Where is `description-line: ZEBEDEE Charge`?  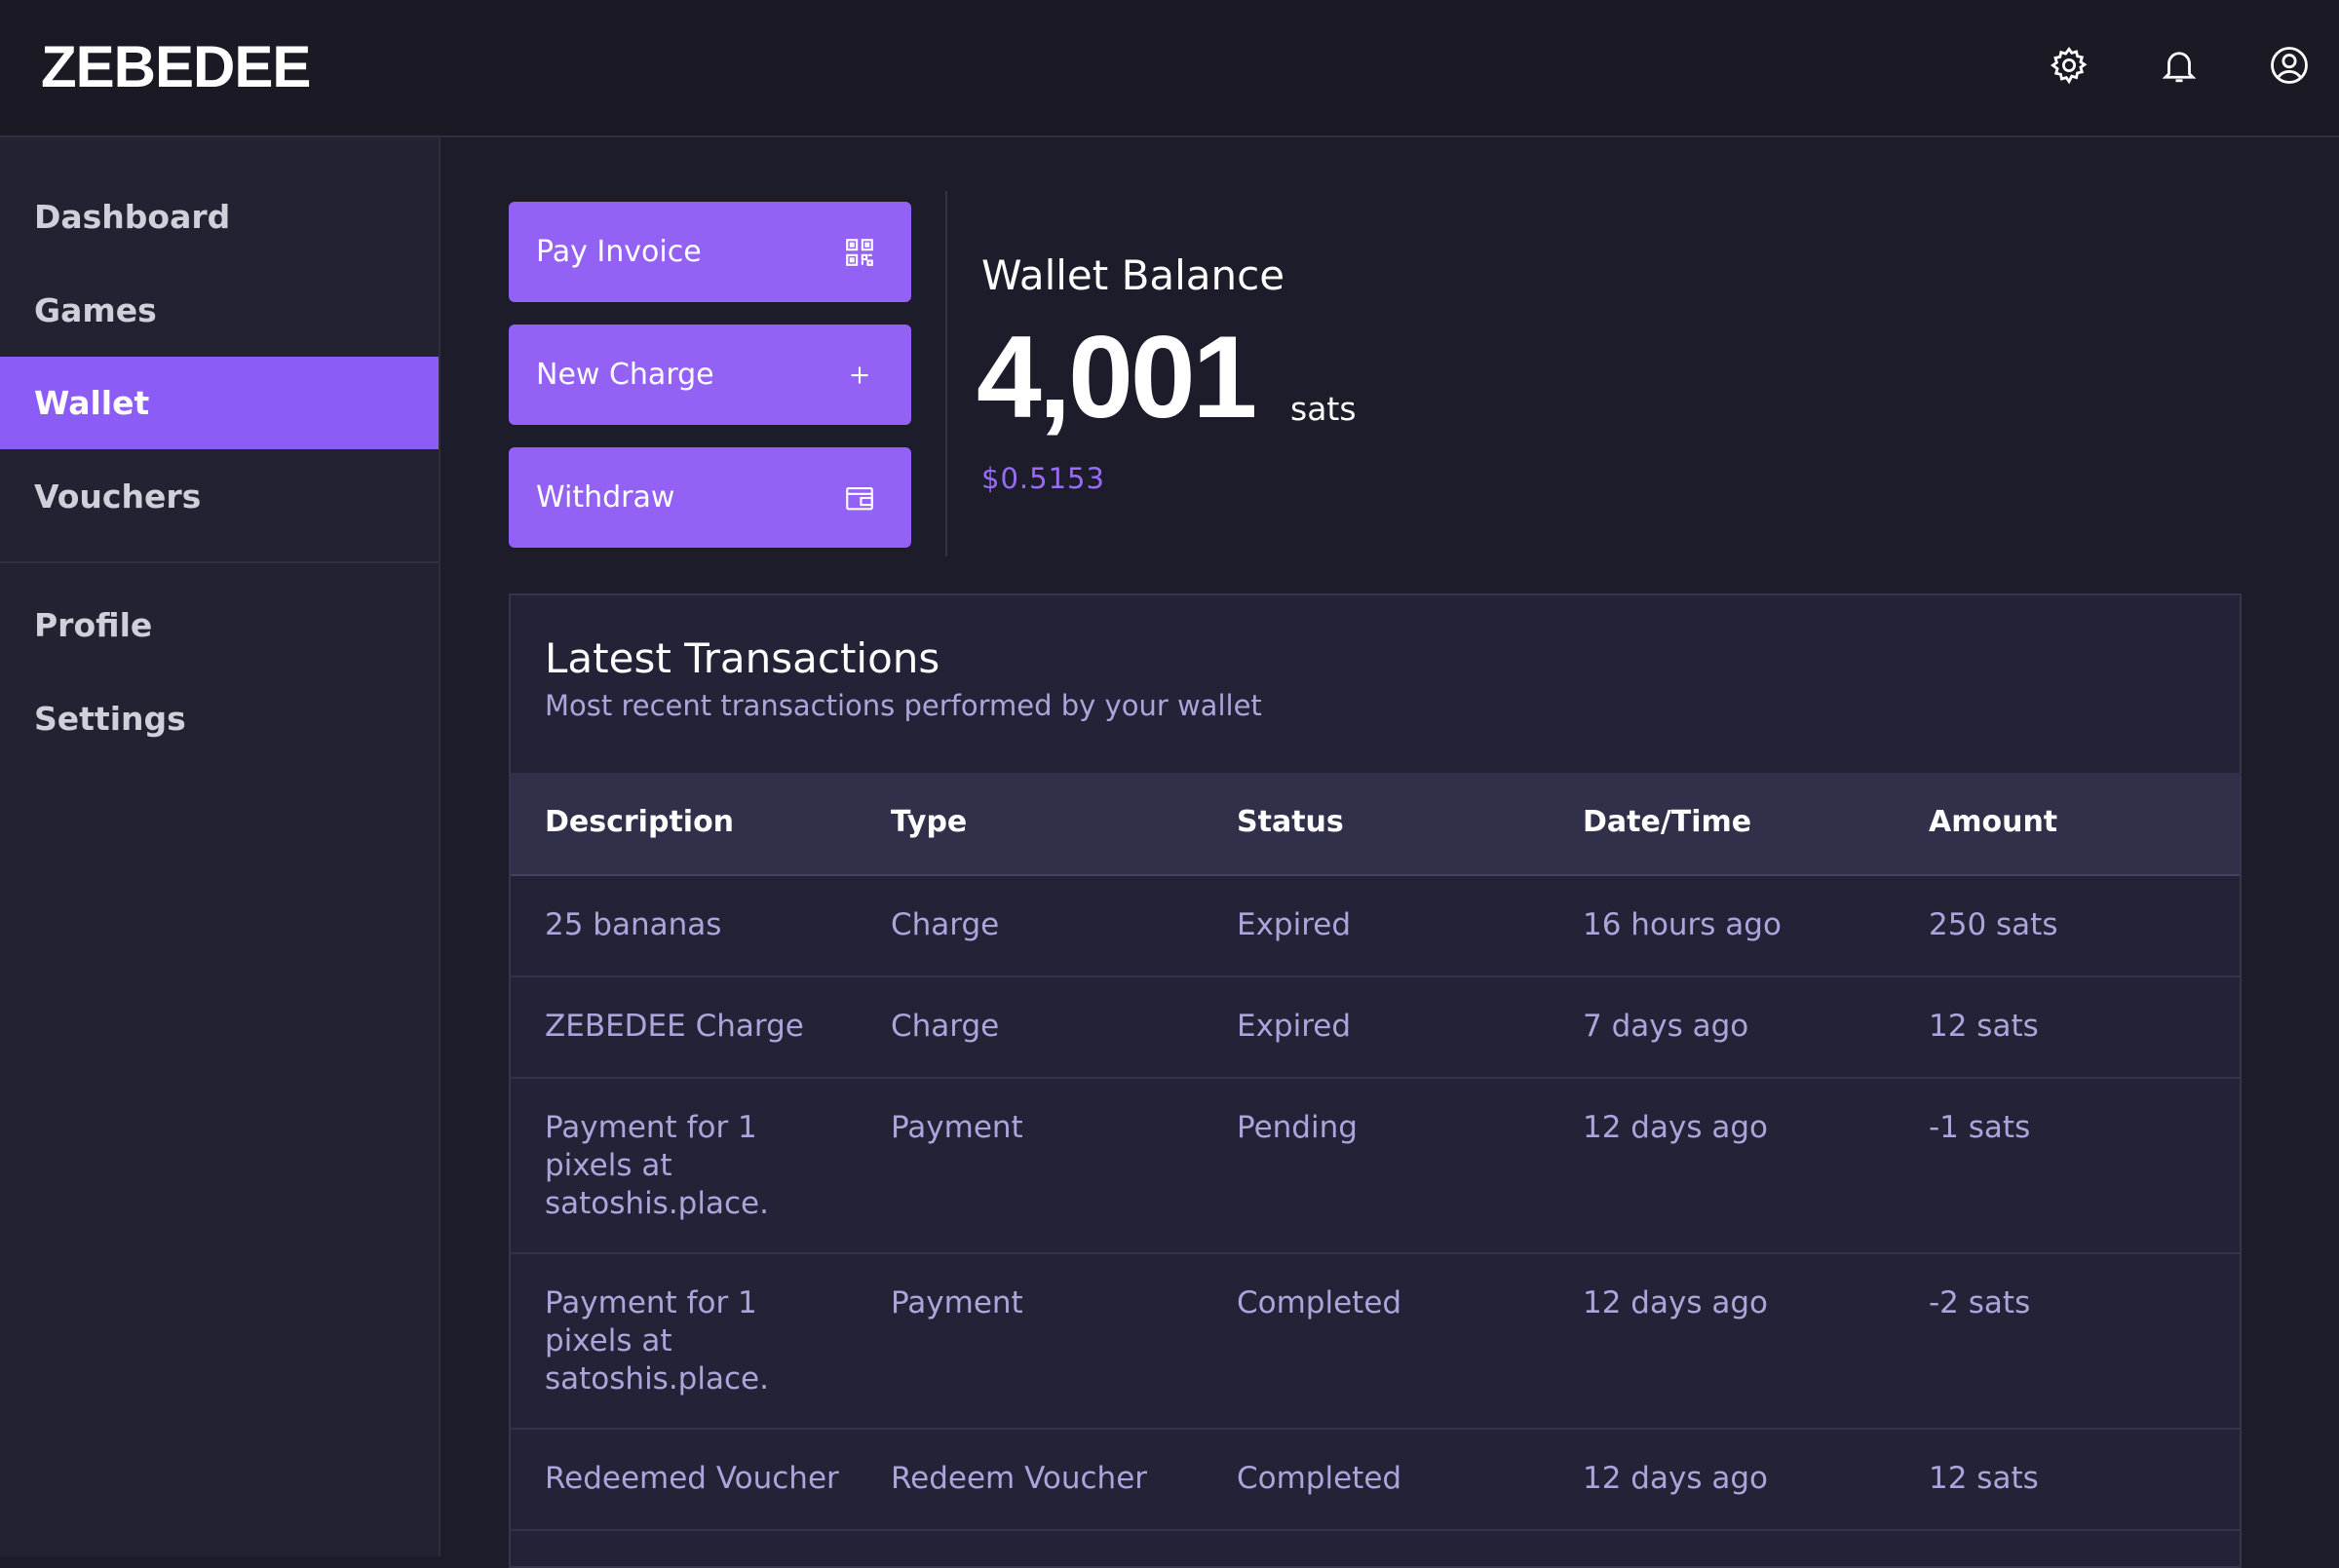
description-line: ZEBEDEE Charge is located at coordinates (674, 1026).